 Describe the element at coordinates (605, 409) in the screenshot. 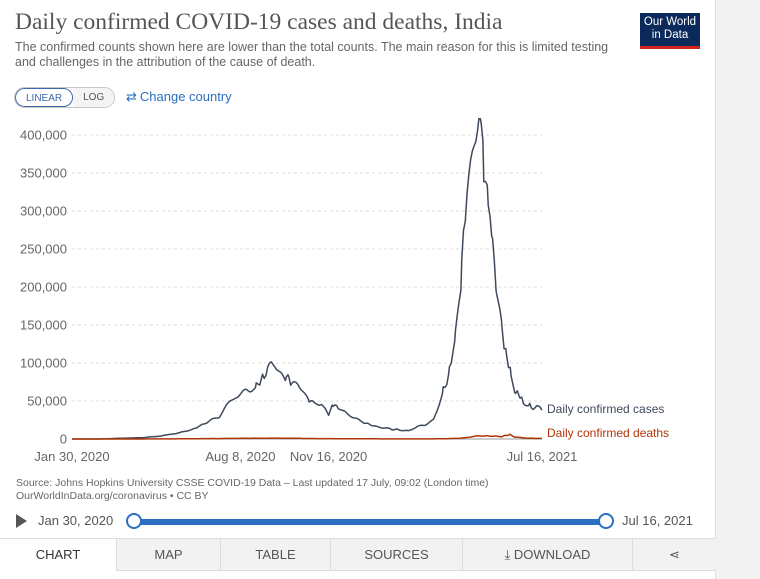

I see `legend-cases-label: Daily confirmed cases` at that location.